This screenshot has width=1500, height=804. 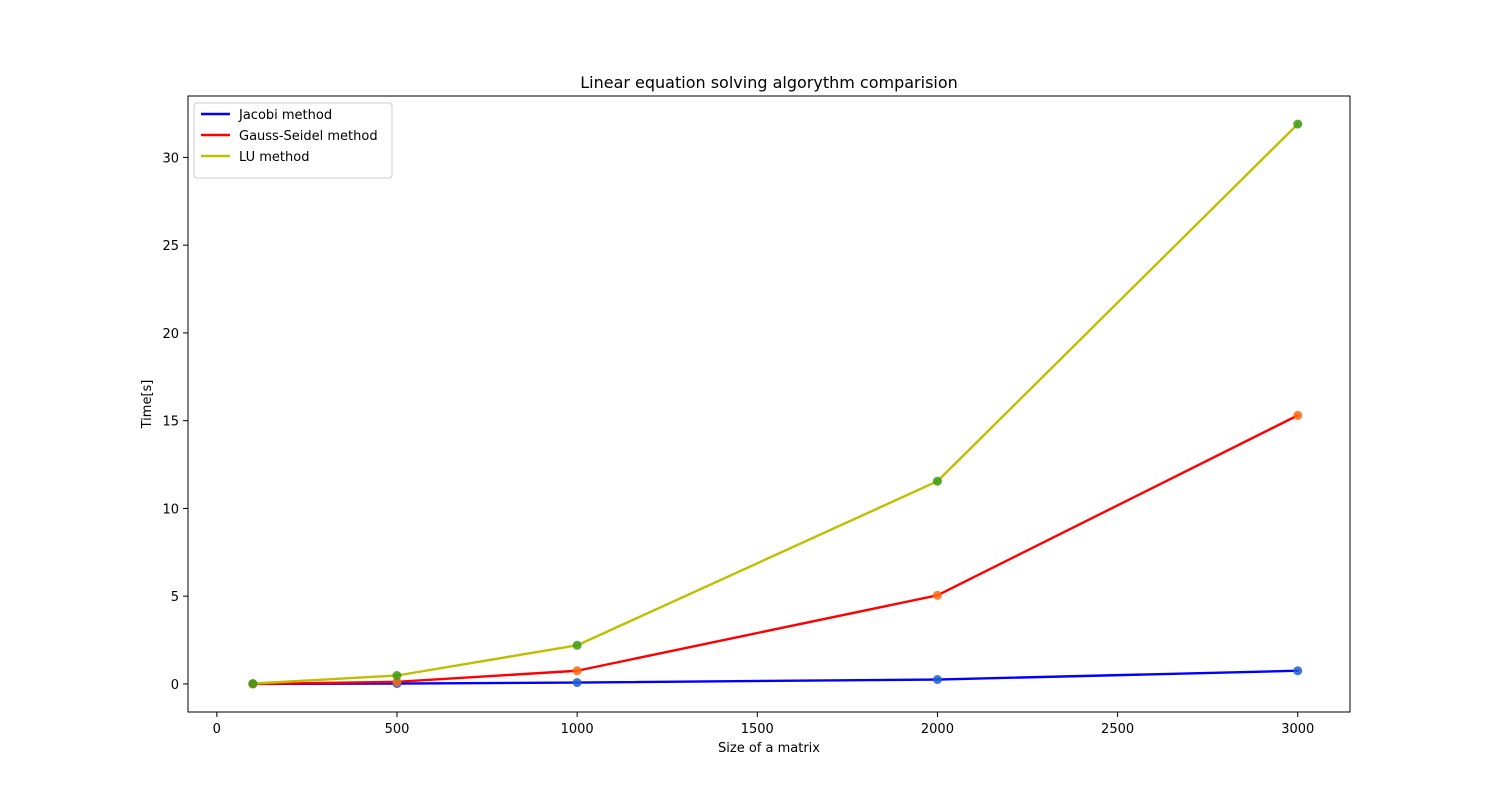 What do you see at coordinates (175, 597) in the screenshot?
I see `y-tick-label: 5` at bounding box center [175, 597].